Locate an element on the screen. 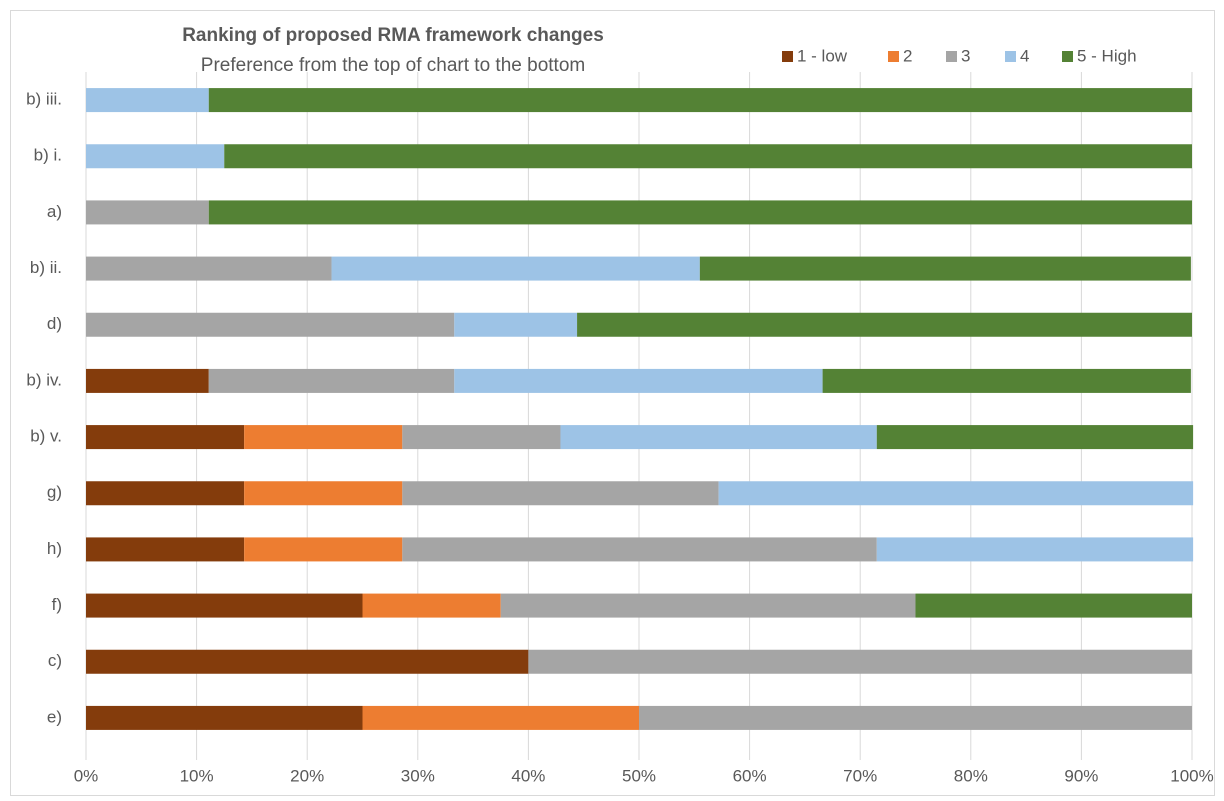 Image resolution: width=1224 pixels, height=801 pixels. y-tick-label: a) is located at coordinates (54, 211).